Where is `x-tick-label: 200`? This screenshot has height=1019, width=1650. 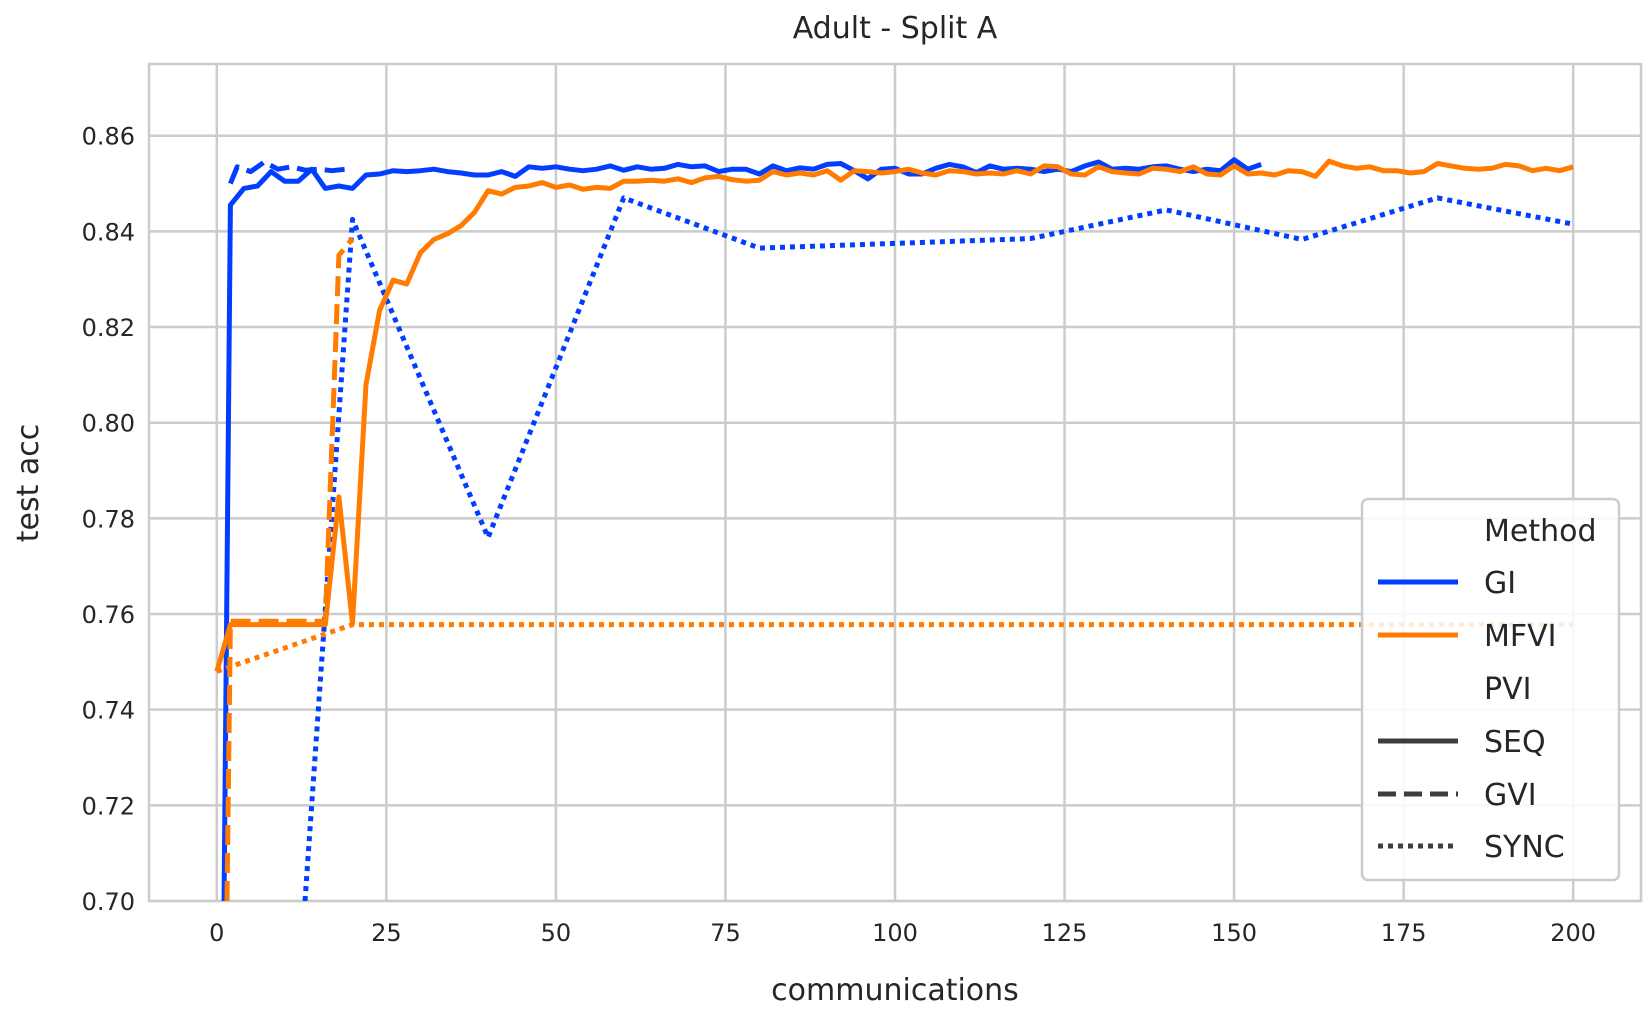 x-tick-label: 200 is located at coordinates (1573, 933).